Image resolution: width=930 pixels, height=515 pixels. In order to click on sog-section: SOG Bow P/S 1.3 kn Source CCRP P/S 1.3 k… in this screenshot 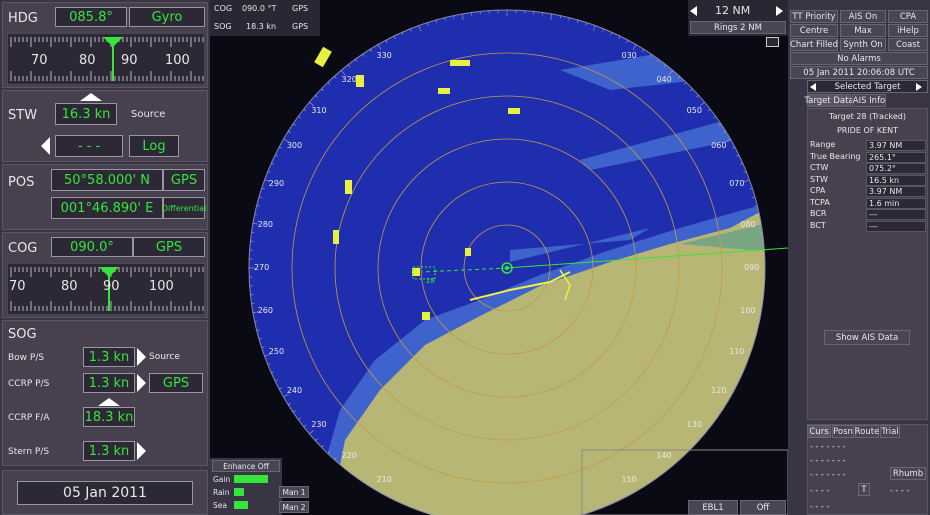, I will do `click(105, 393)`.